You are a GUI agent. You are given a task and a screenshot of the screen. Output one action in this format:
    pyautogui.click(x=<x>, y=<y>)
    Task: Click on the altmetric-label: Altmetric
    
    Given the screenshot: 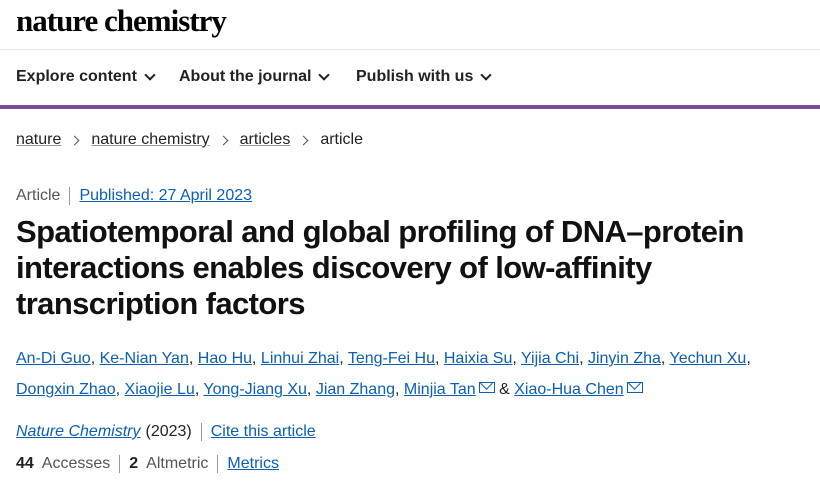 What is the action you would take?
    pyautogui.click(x=177, y=463)
    